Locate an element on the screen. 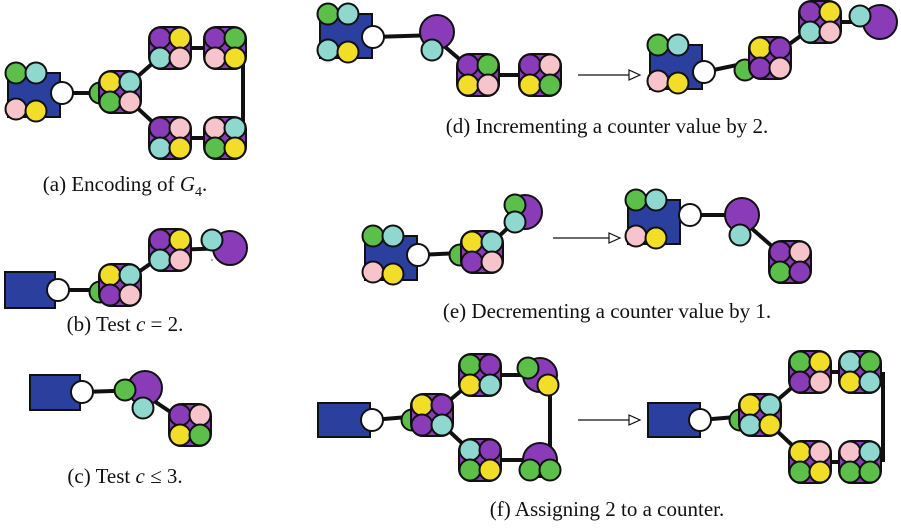 This screenshot has width=901, height=528. caption-math: G is located at coordinates (187, 184).